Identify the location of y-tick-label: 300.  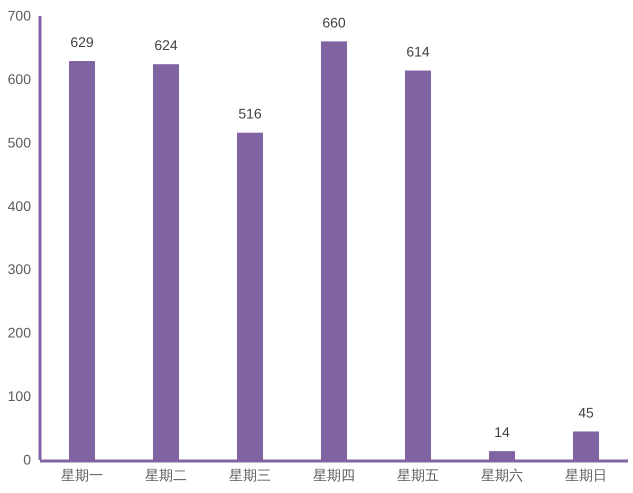
(20, 269).